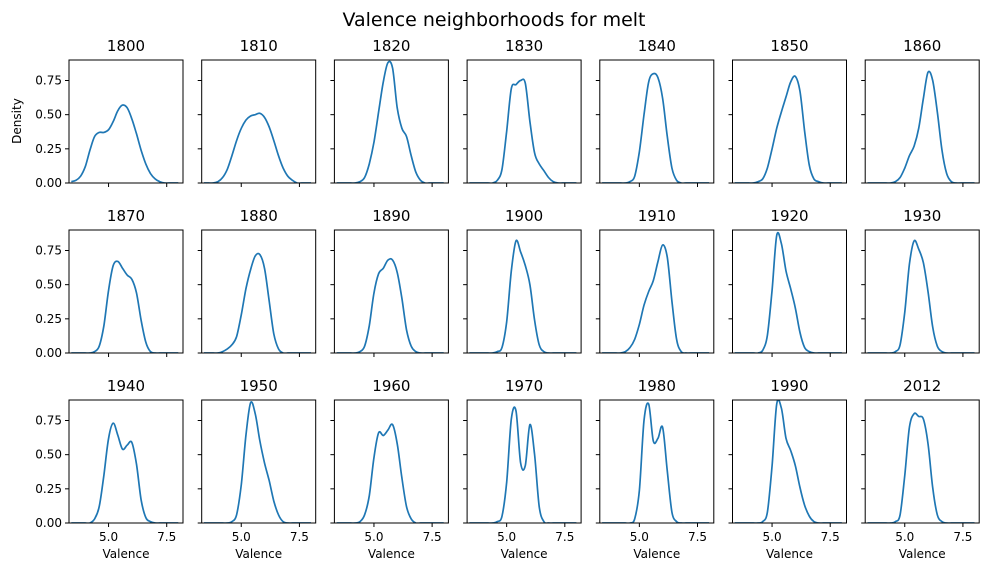  I want to click on panel-1940: 1940 5.0 7.5 0.00 0.25 0.50 0.75 Valence, so click(109, 469).